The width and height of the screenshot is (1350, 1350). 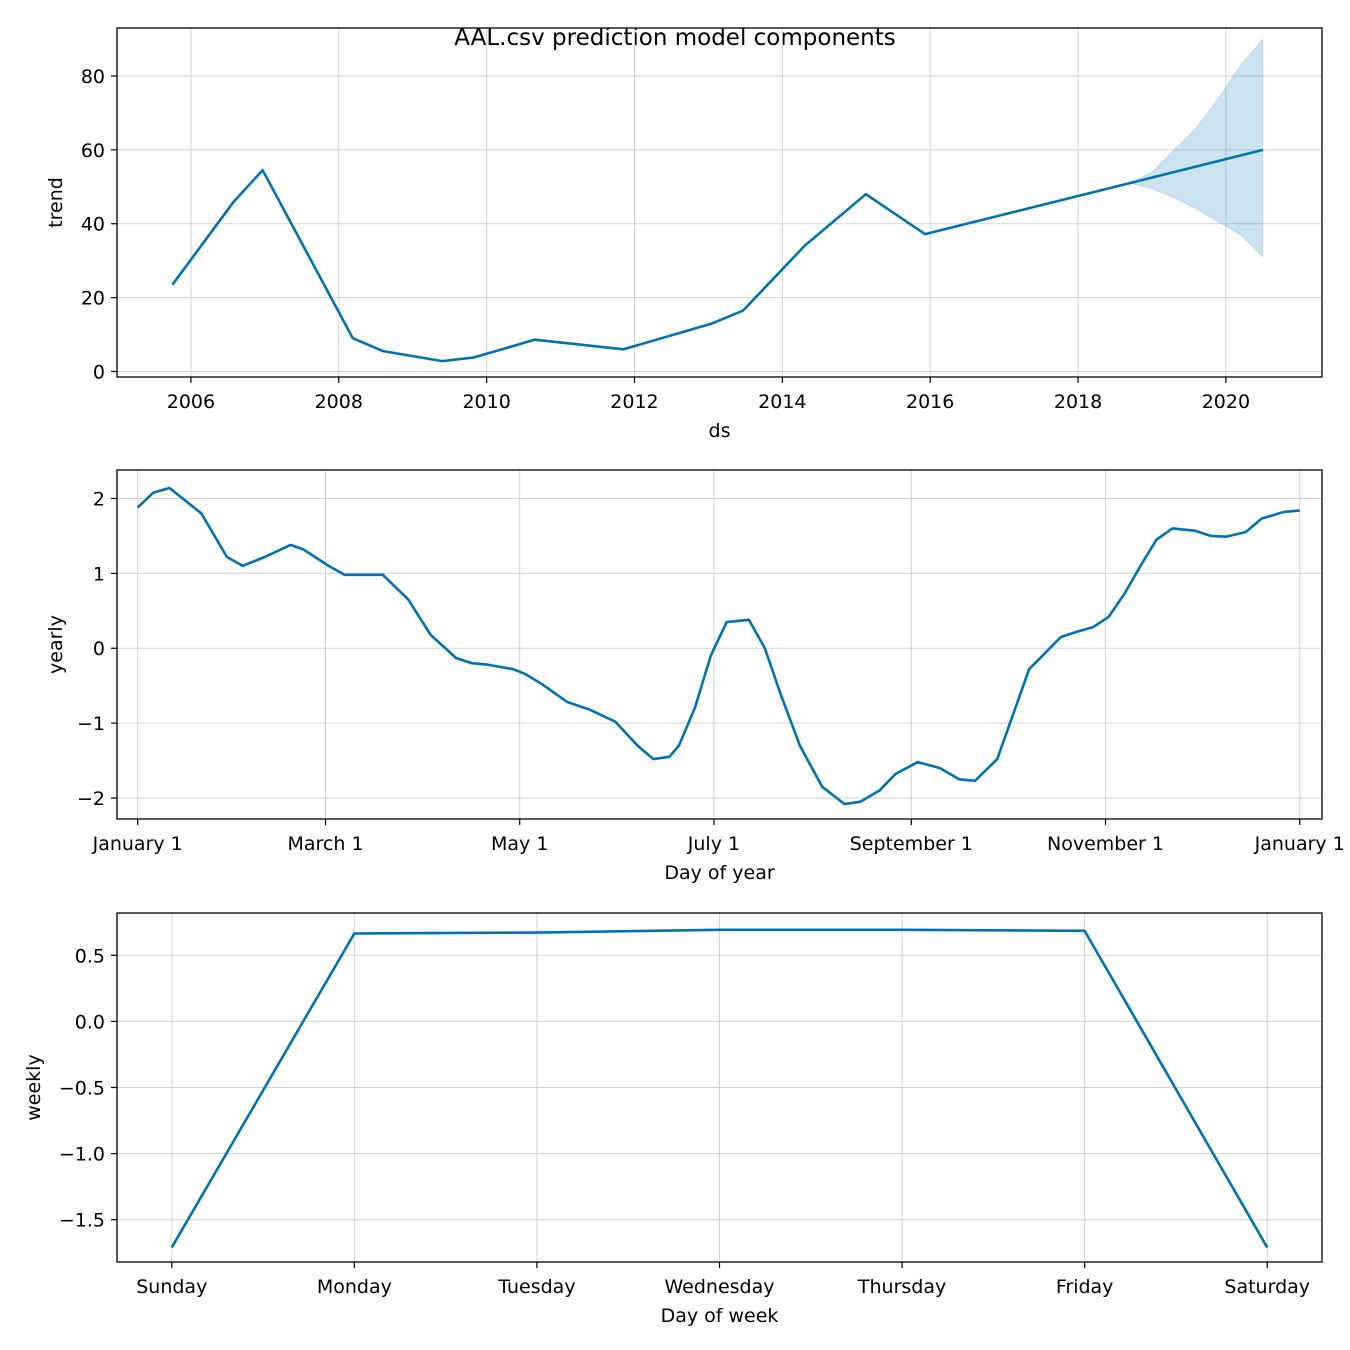 What do you see at coordinates (782, 402) in the screenshot?
I see `x-tick-label: 2014` at bounding box center [782, 402].